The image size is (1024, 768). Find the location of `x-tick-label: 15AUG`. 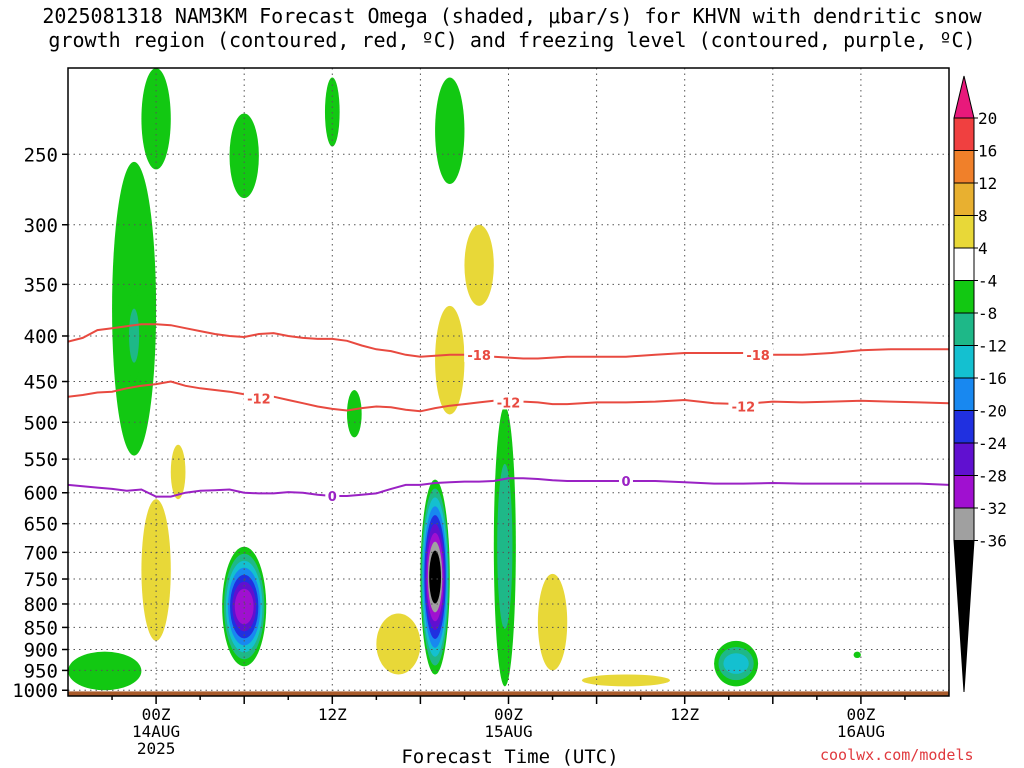

x-tick-label: 15AUG is located at coordinates (508, 731).